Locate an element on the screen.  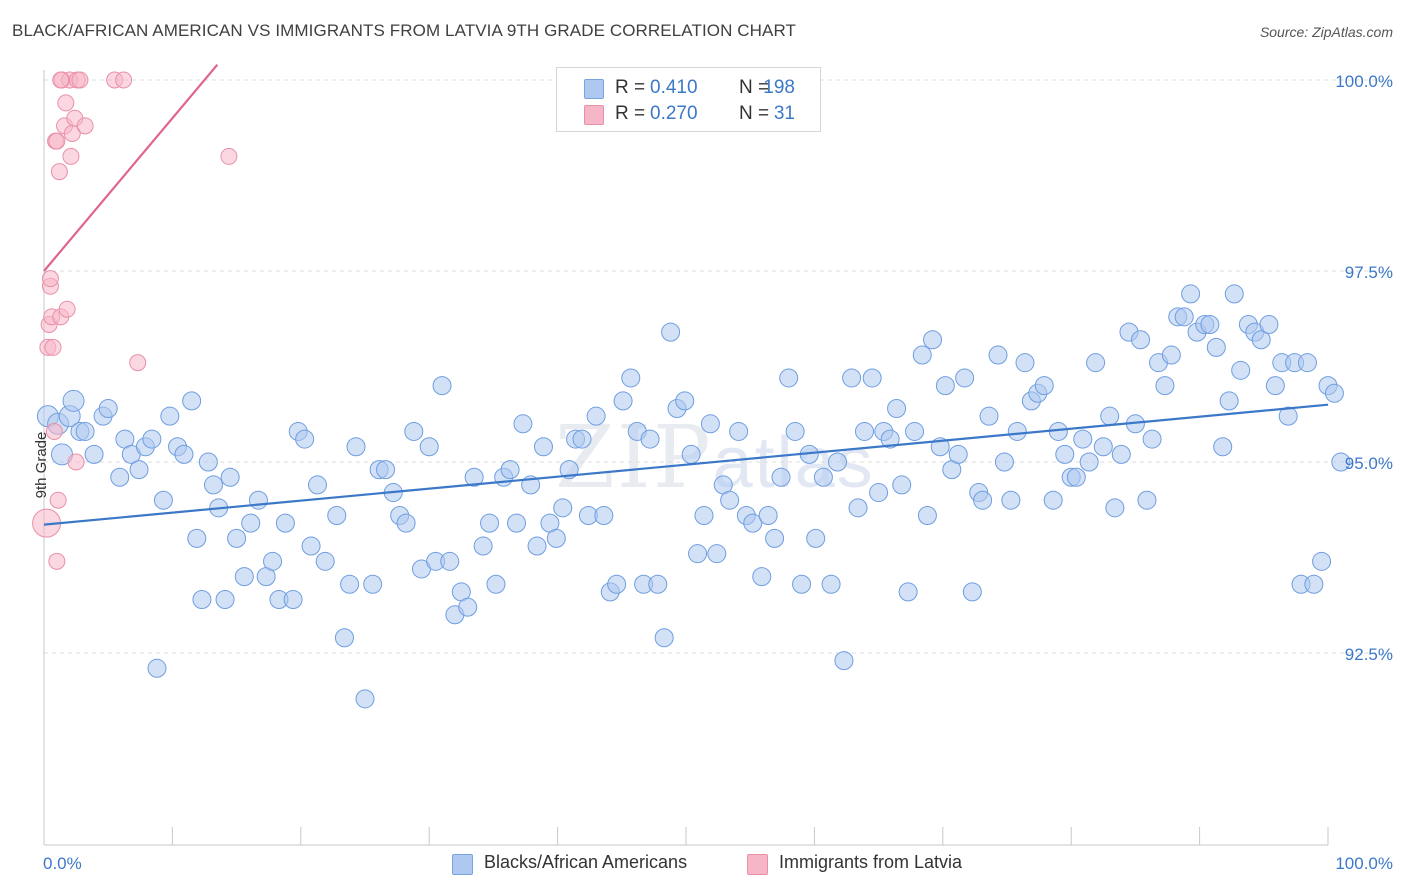
legend: R = 0.410 N = 198 R = 0.270 N = 31 is located at coordinates (688, 99).